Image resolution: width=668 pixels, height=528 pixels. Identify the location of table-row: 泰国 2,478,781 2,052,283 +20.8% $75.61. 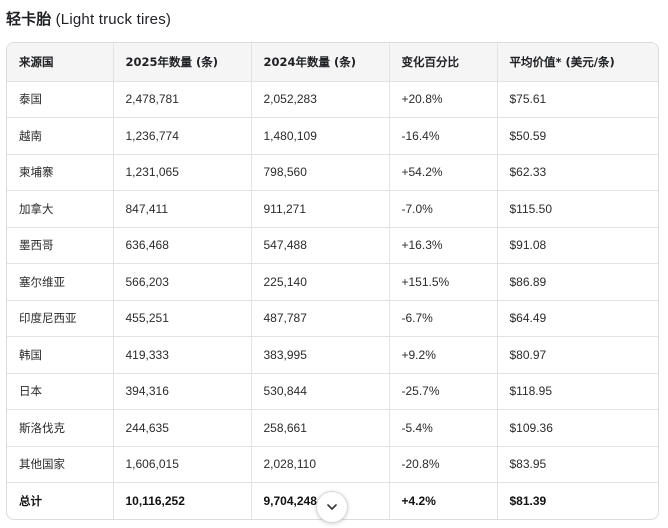
(332, 99).